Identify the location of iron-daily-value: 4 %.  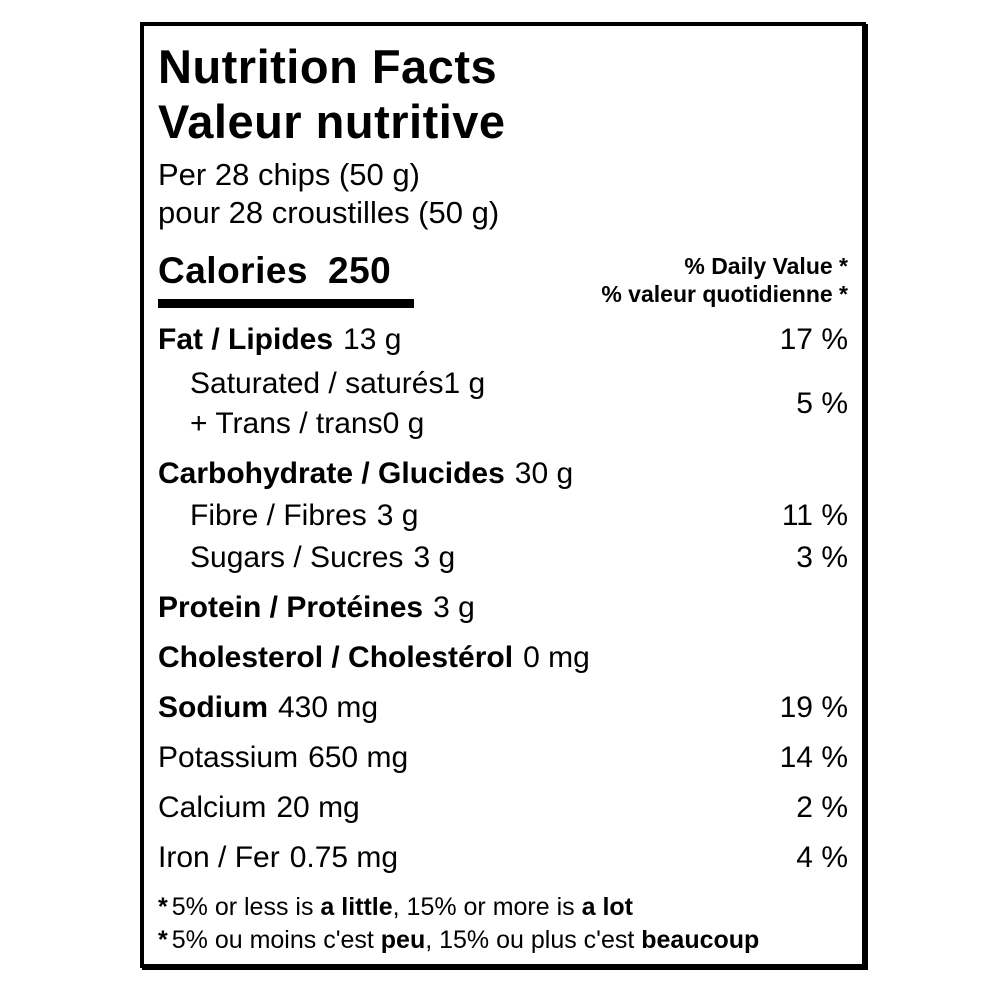
(822, 858).